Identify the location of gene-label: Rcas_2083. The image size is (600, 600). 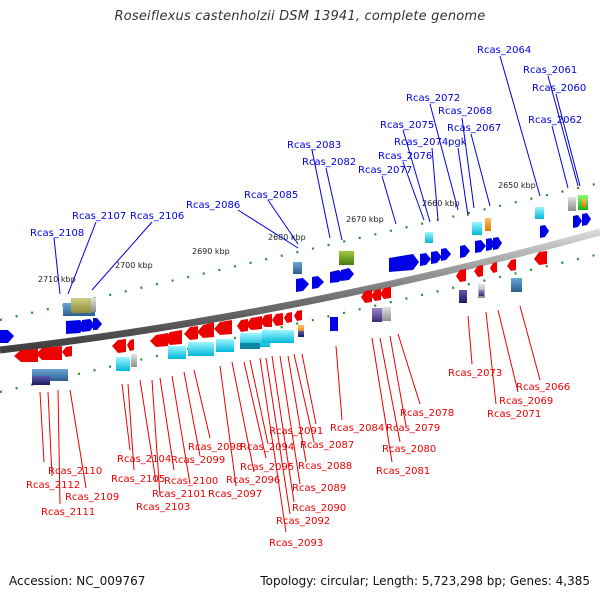
(314, 145).